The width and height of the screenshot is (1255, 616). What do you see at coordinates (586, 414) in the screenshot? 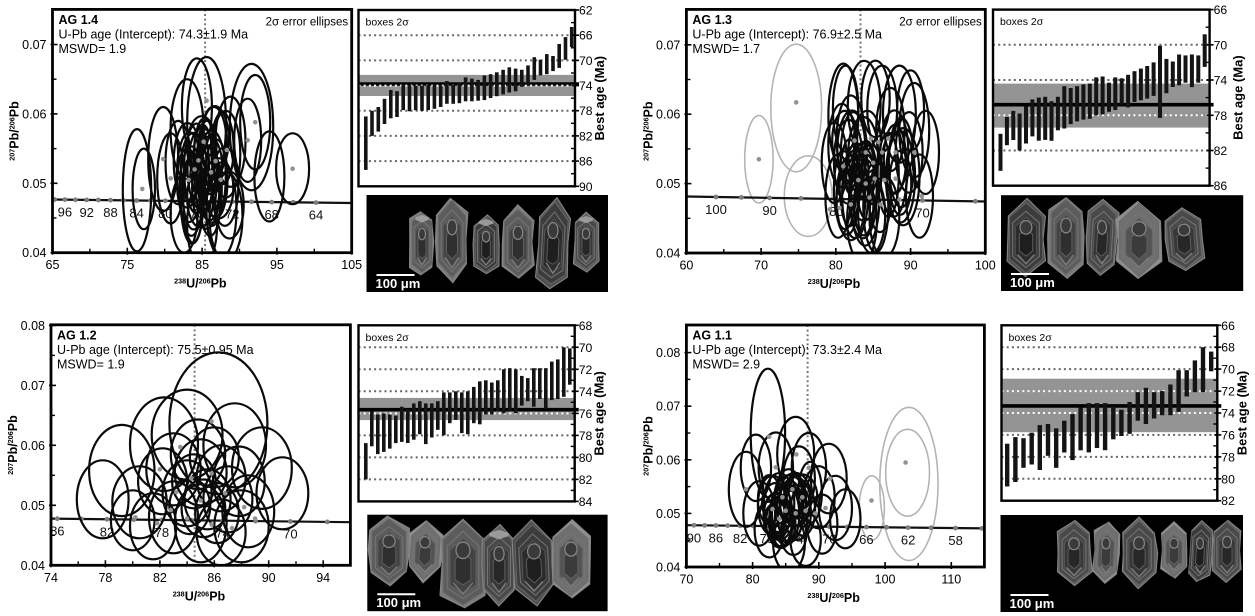
I see `svg-text: 76` at bounding box center [586, 414].